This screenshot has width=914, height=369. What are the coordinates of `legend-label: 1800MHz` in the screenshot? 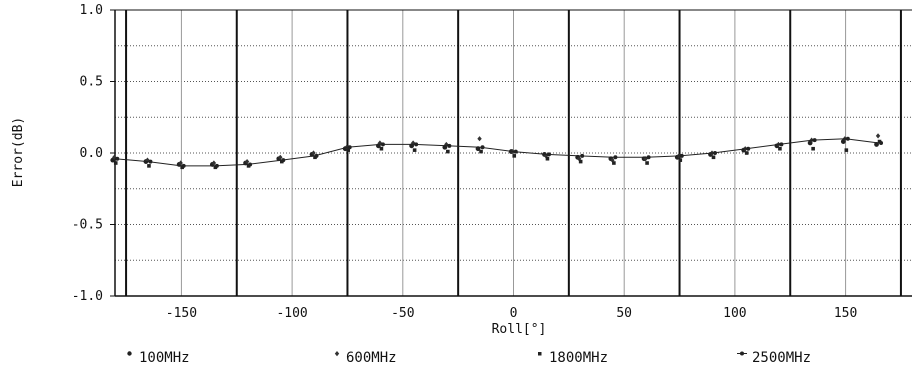 It's located at (578, 358).